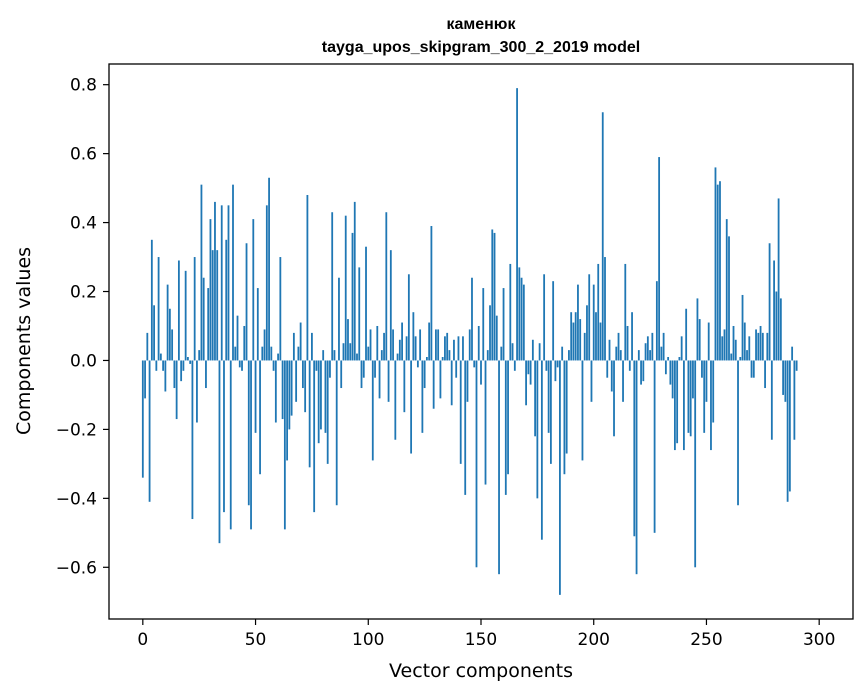 This screenshot has height=696, width=867. Describe the element at coordinates (142, 640) in the screenshot. I see `x-tick-label: 0` at that location.